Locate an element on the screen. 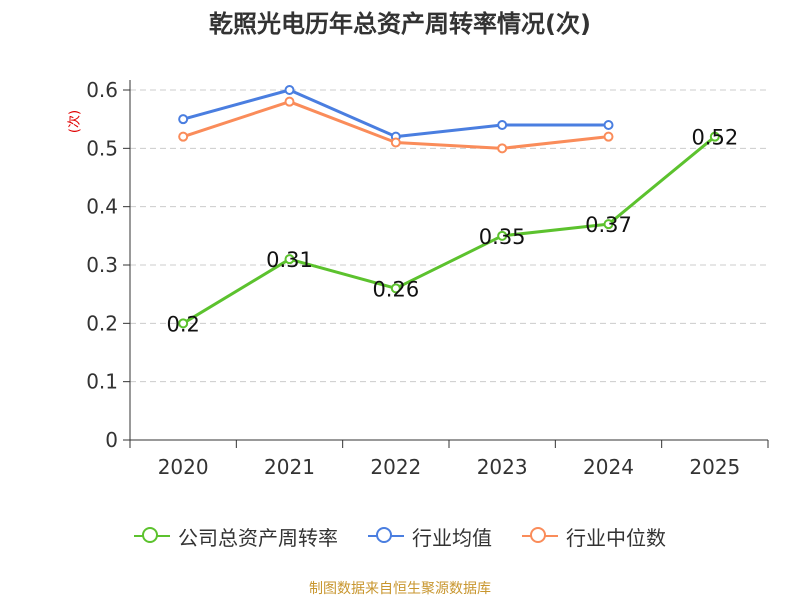  data-label: 0.52 is located at coordinates (714, 138).